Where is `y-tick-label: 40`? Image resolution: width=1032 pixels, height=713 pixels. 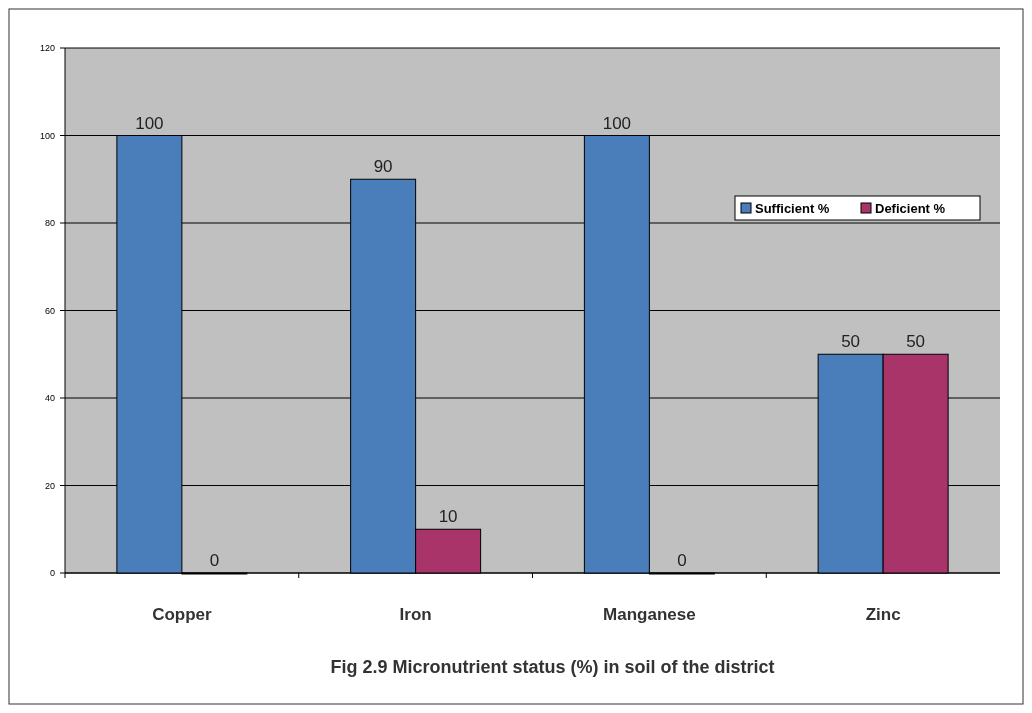 y-tick-label: 40 is located at coordinates (49, 398).